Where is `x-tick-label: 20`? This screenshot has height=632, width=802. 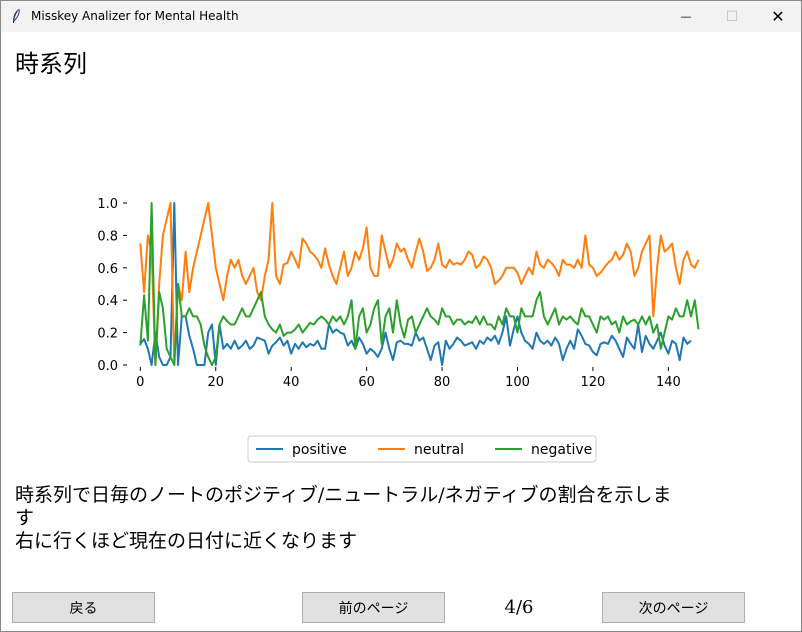
x-tick-label: 20 is located at coordinates (215, 382).